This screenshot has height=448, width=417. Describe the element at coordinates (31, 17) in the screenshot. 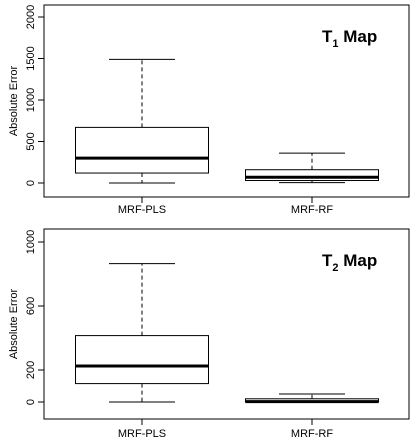

I see `y-tick-label: 2000` at that location.